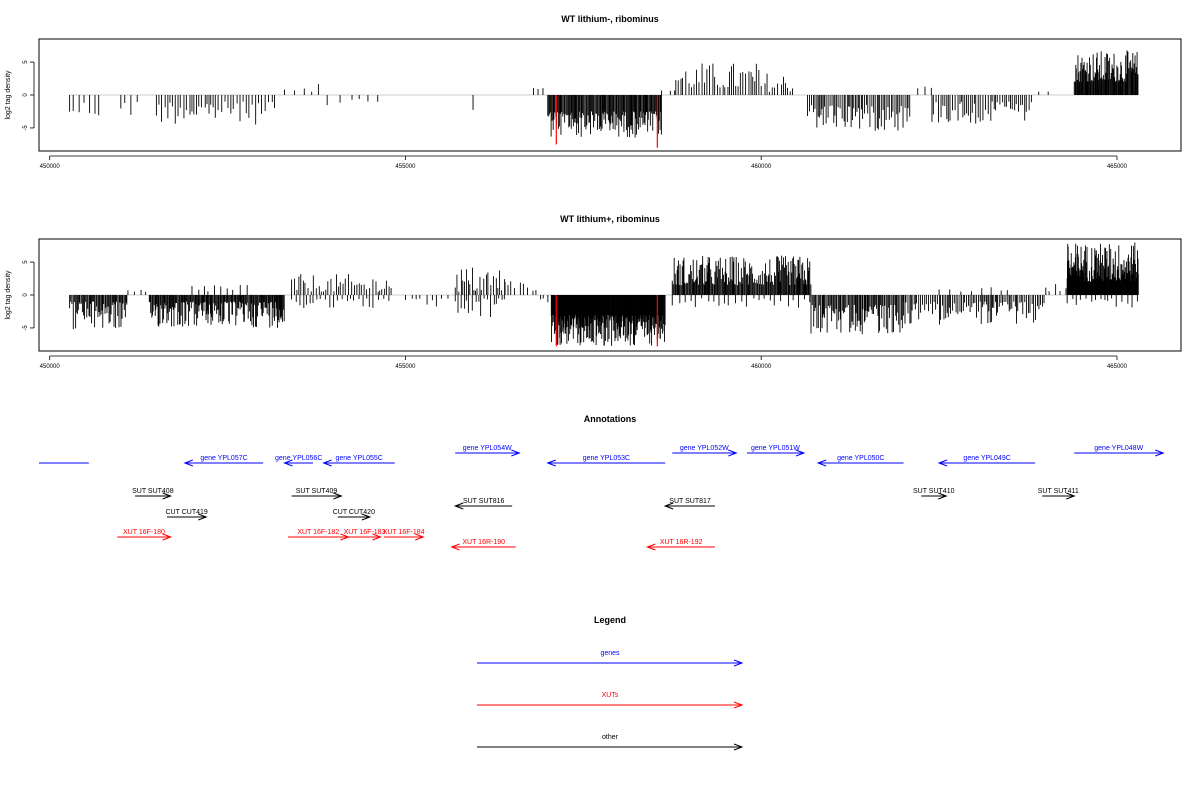  I want to click on legend-label: other, so click(610, 737).